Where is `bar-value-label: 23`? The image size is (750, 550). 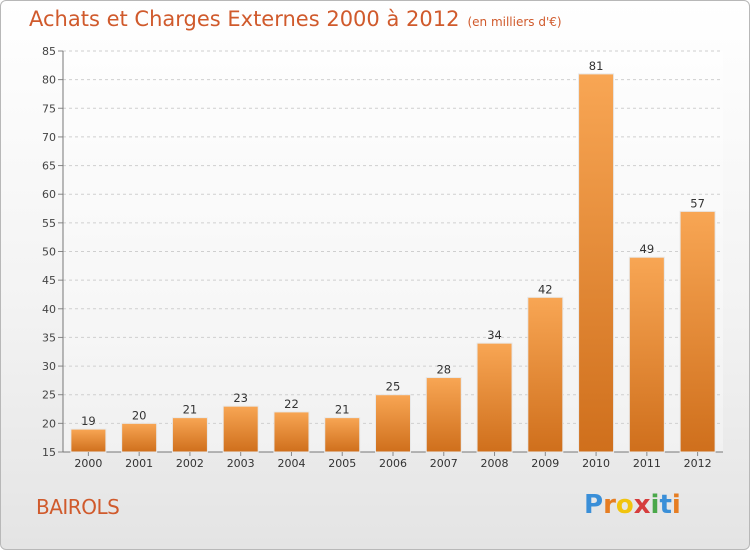
bar-value-label: 23 is located at coordinates (240, 398).